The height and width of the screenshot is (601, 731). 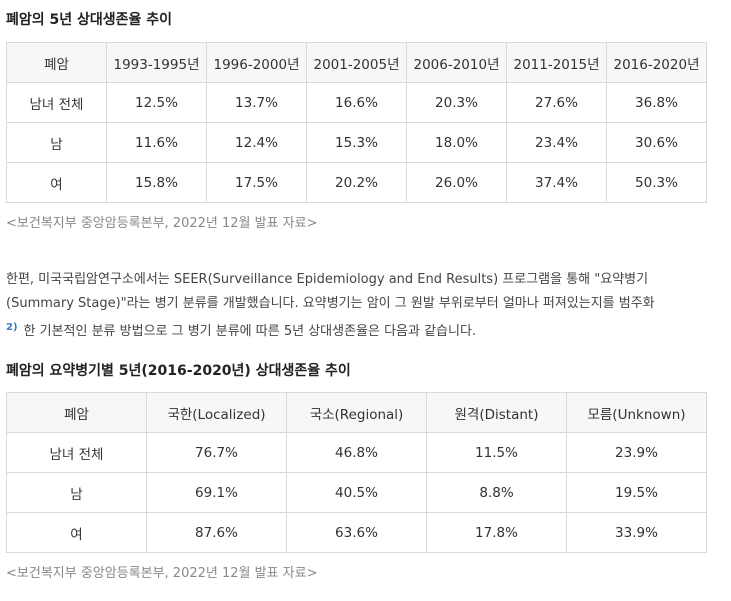 What do you see at coordinates (89, 20) in the screenshot?
I see `table1-title: 폐암의 5년 상대생존율 추이` at bounding box center [89, 20].